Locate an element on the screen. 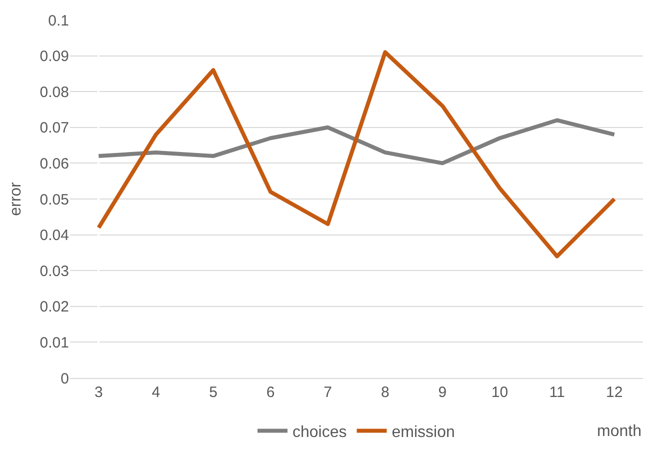  y-tick-label: 0.07 is located at coordinates (54, 128).